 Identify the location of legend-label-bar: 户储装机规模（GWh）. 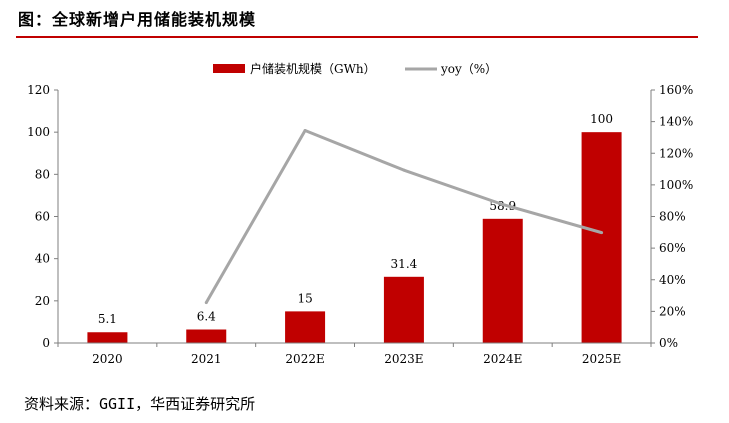
(313, 68).